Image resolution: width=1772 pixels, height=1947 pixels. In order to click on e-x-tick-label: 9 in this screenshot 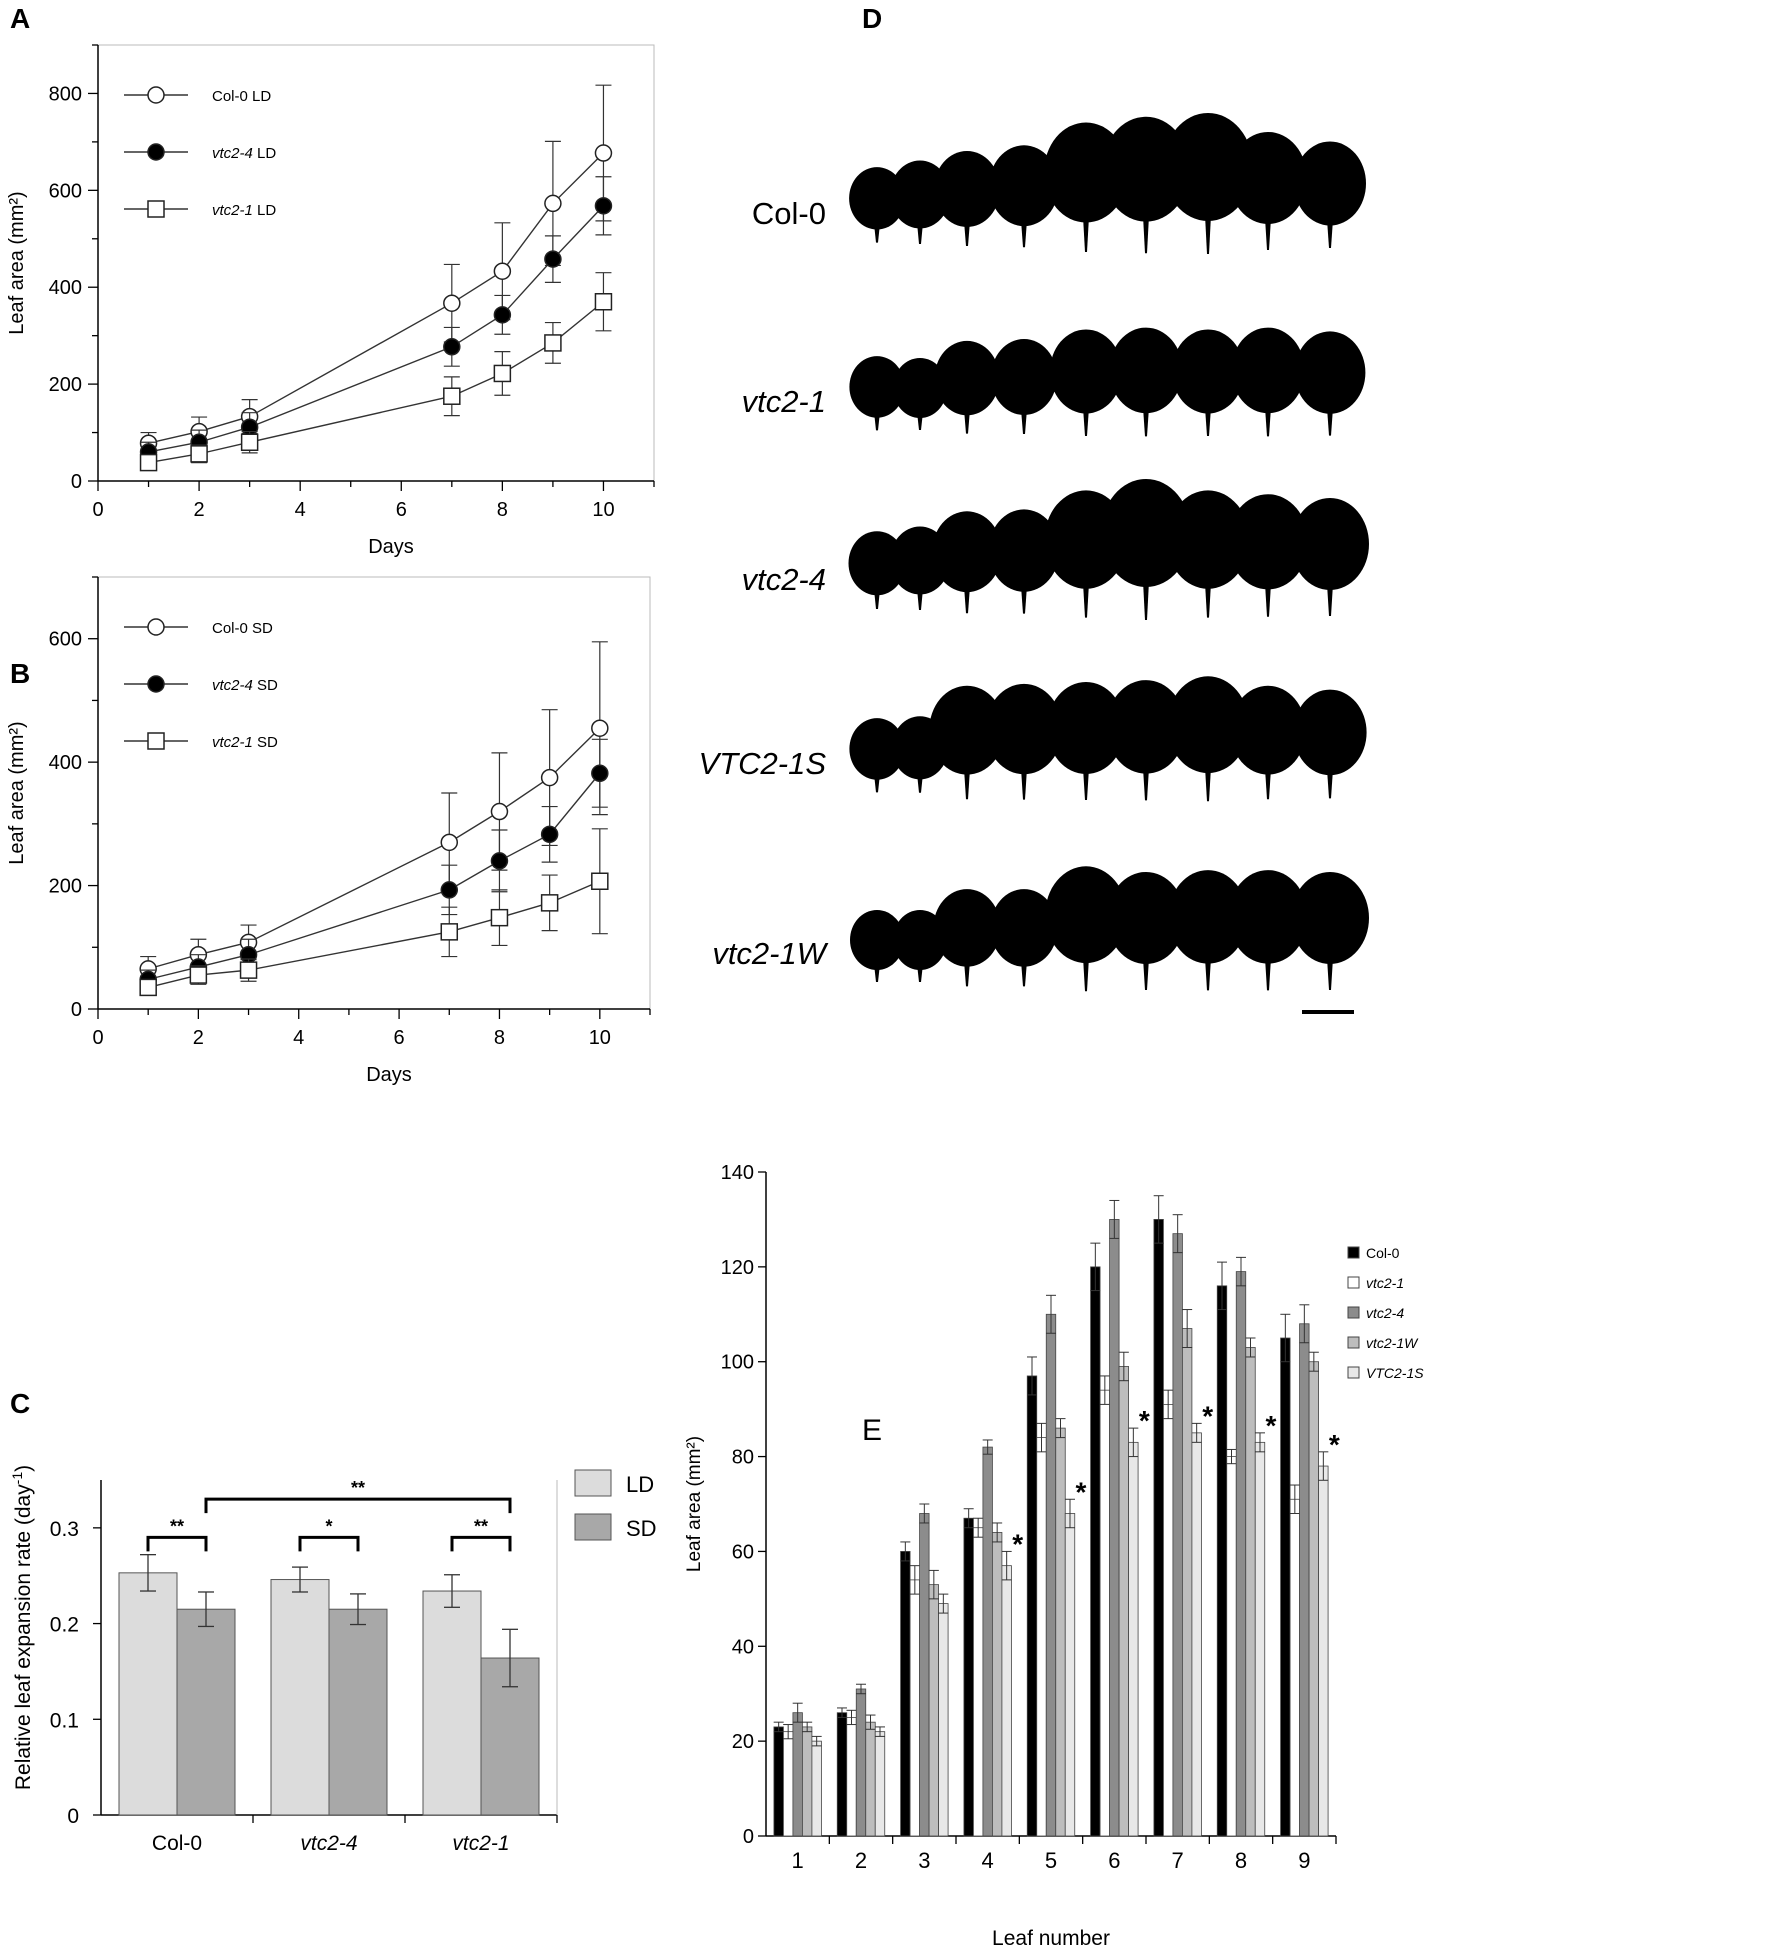, I will do `click(1304, 1860)`.